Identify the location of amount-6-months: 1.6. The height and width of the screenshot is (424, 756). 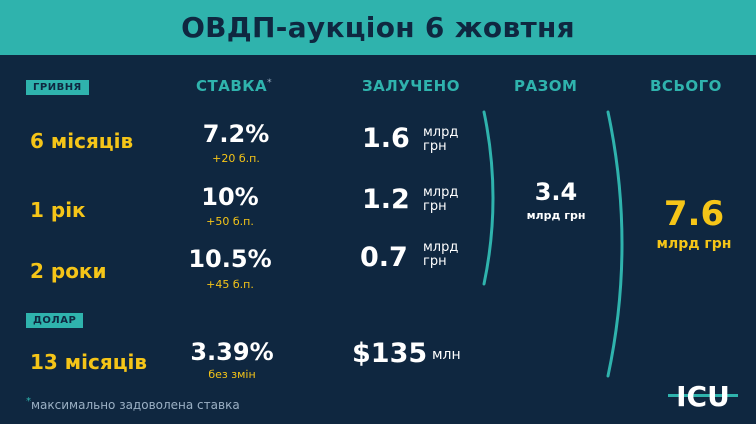
(386, 138).